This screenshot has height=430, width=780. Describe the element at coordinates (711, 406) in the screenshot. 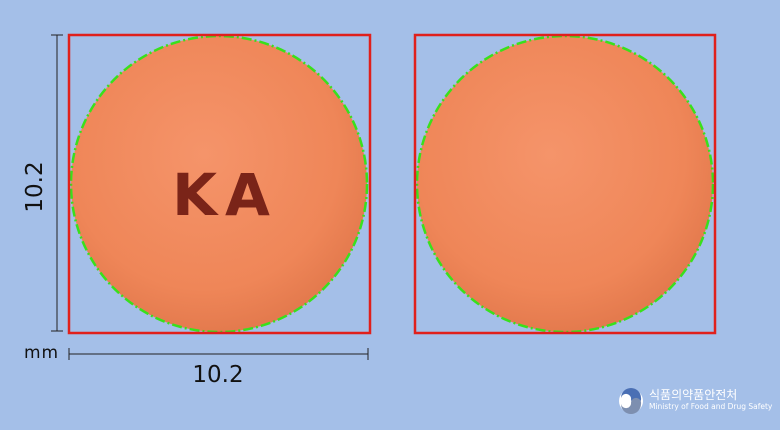

I see `logo-english-text: Ministry of Food and Drug Safety` at that location.